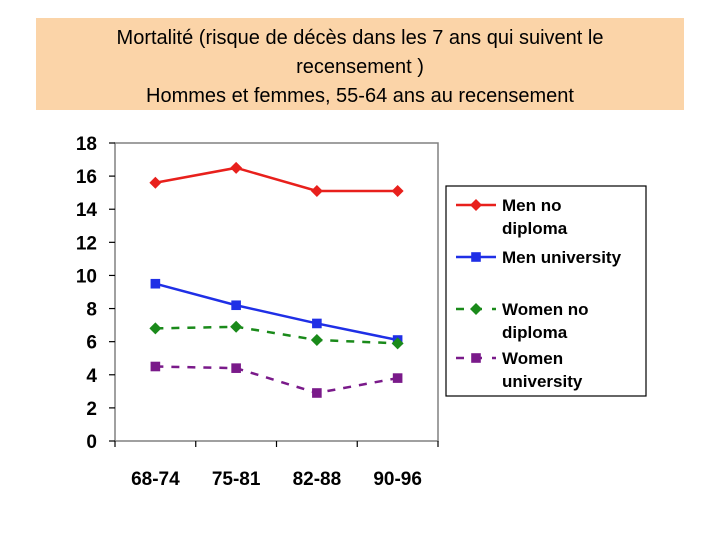 The image size is (720, 540). I want to click on y-tick-label: 14, so click(87, 210).